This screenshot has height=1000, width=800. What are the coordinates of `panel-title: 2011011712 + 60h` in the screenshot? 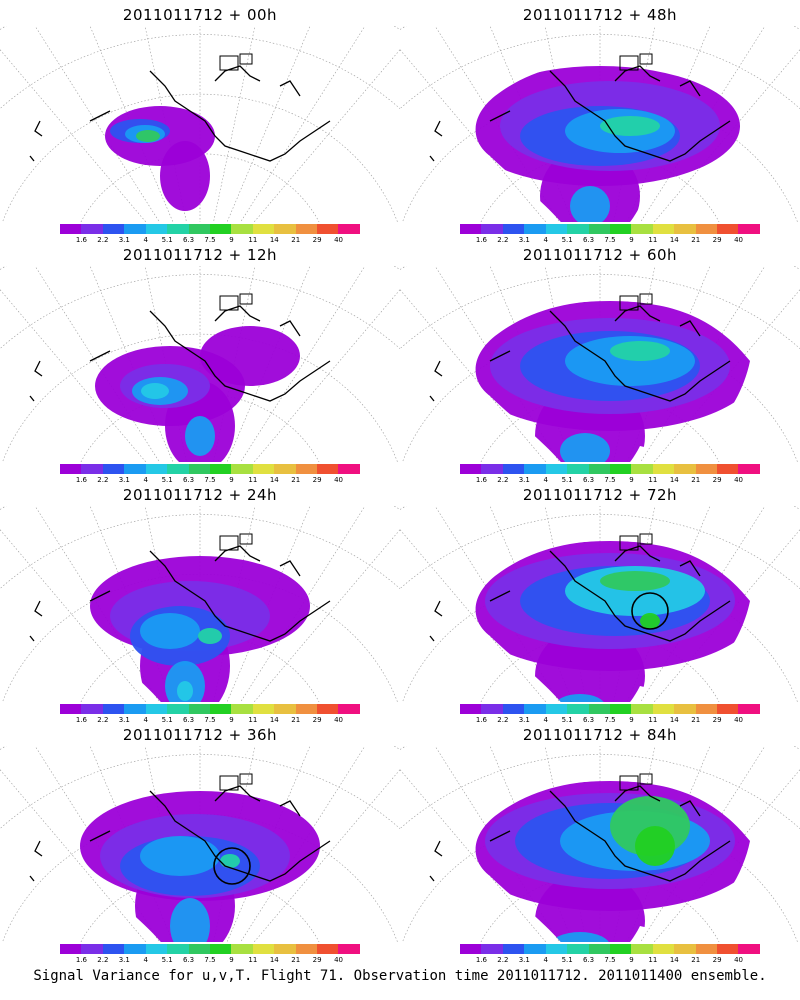 It's located at (600, 255).